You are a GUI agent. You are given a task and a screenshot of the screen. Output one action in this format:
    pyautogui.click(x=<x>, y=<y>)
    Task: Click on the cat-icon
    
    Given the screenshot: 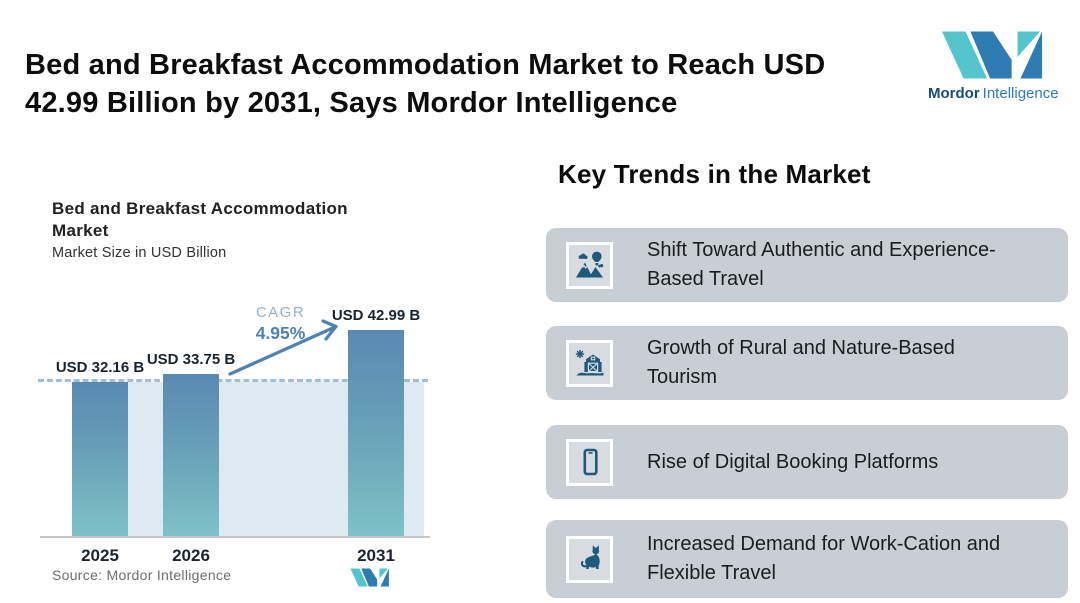 What is the action you would take?
    pyautogui.click(x=590, y=557)
    